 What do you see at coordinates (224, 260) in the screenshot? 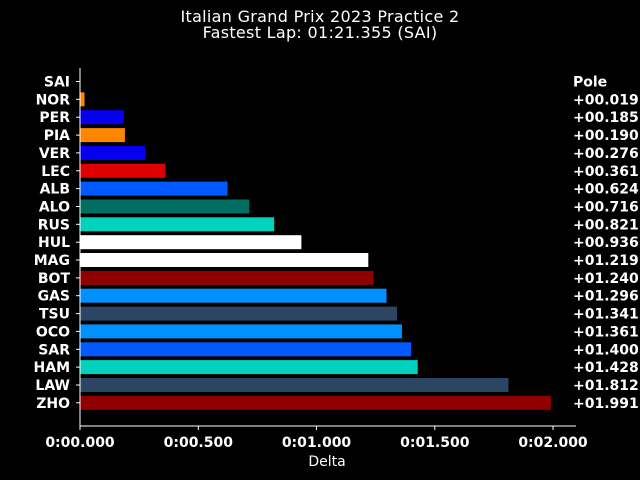
I see `bar-mag` at bounding box center [224, 260].